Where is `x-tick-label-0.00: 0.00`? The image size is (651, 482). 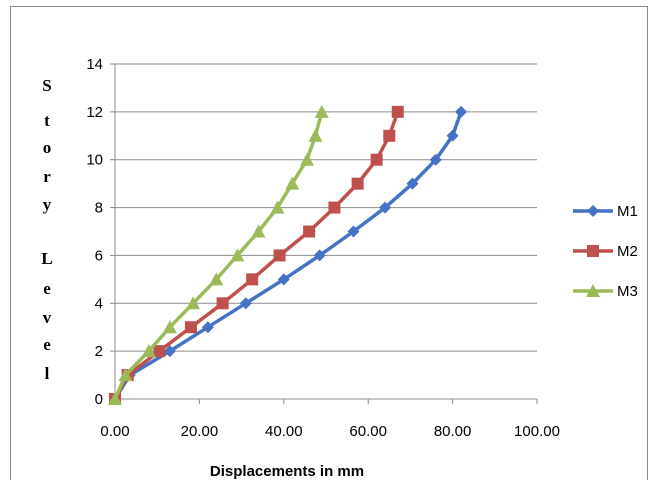
x-tick-label-0.00: 0.00 is located at coordinates (114, 431).